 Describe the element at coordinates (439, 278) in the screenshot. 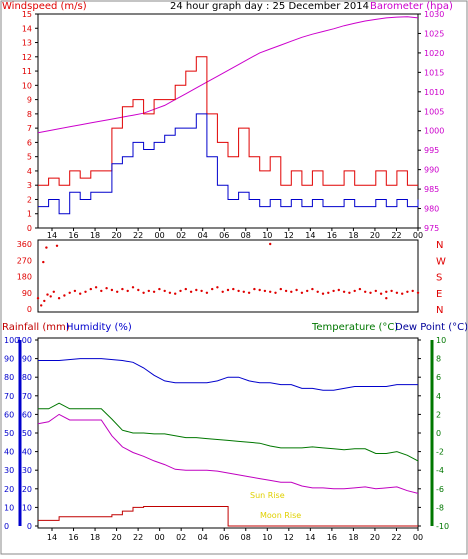

I see `compass-tick-label: S` at that location.